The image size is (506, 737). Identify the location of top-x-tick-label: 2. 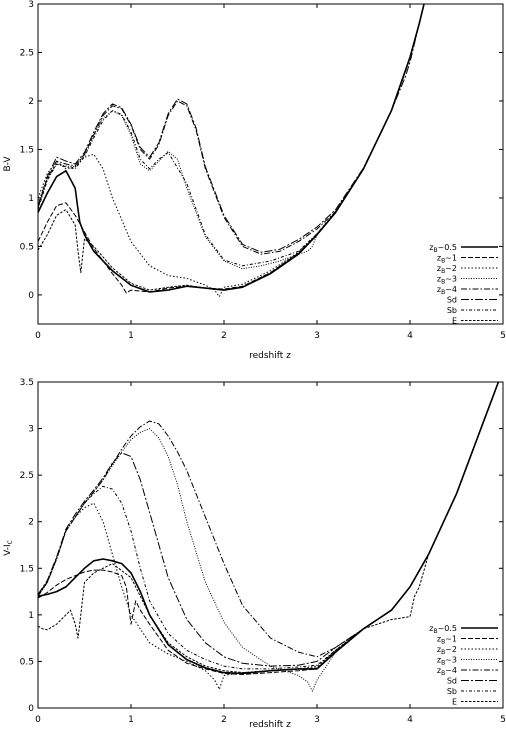
(224, 336).